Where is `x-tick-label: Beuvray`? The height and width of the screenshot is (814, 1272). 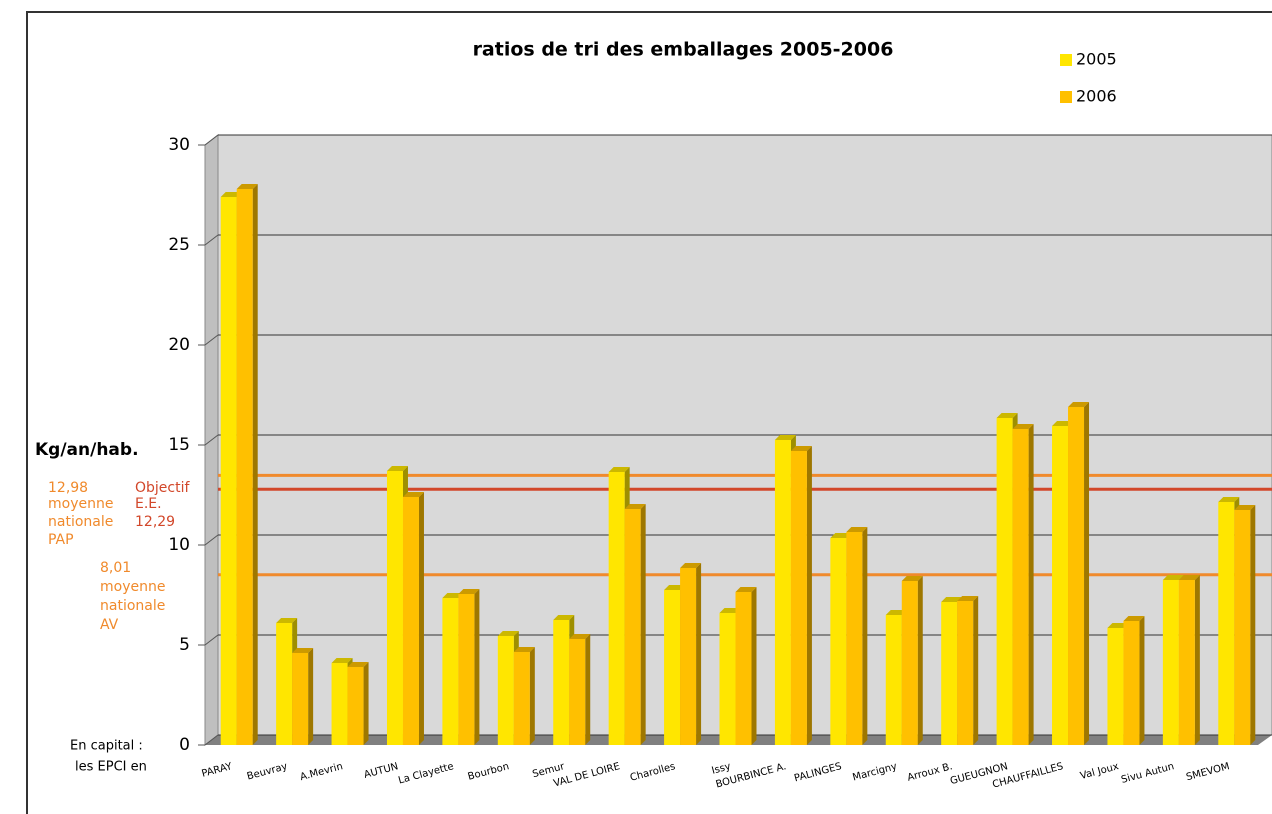
x-tick-label: Beuvray is located at coordinates (267, 771).